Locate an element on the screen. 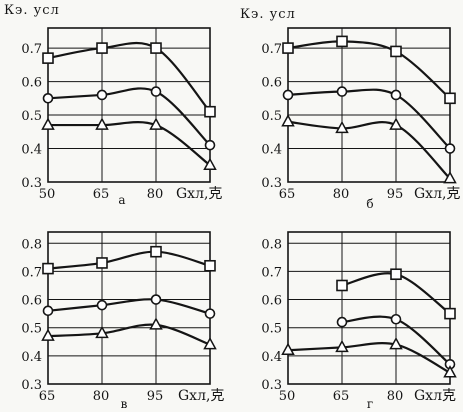 The width and height of the screenshot is (463, 412). x-axis-unit: Gхл克 is located at coordinates (435, 396).